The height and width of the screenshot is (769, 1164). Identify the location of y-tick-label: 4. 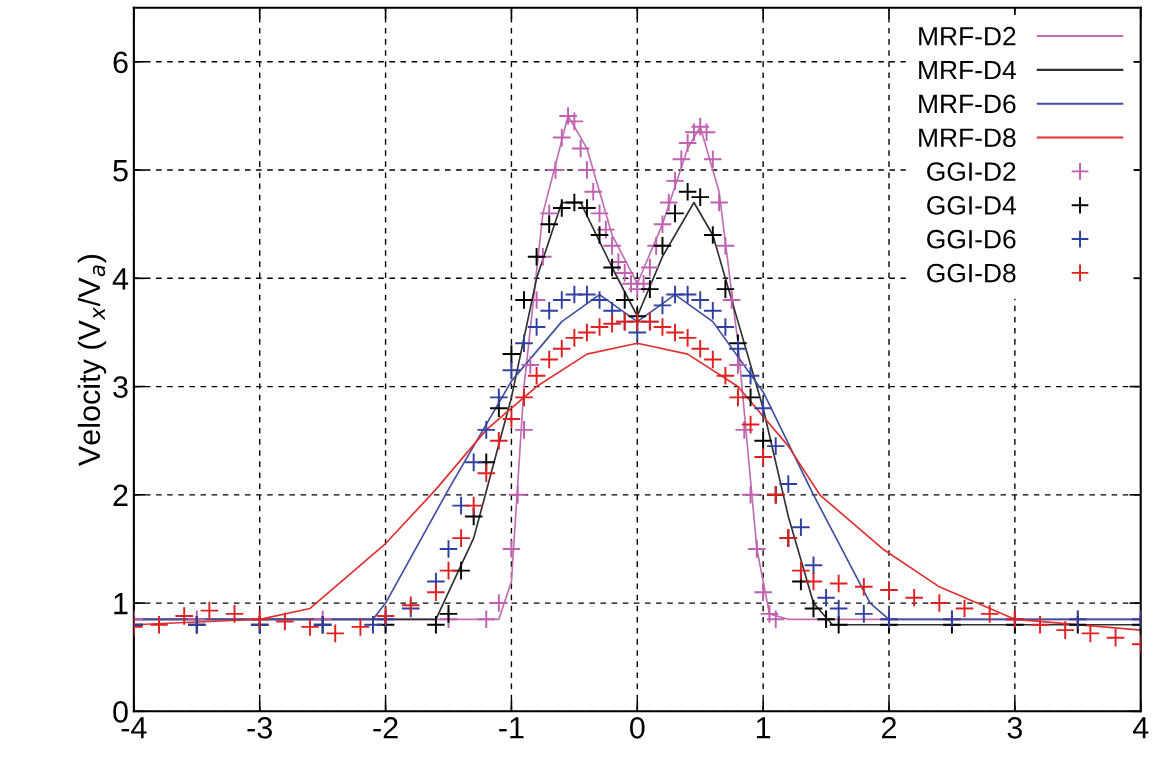
(120, 279).